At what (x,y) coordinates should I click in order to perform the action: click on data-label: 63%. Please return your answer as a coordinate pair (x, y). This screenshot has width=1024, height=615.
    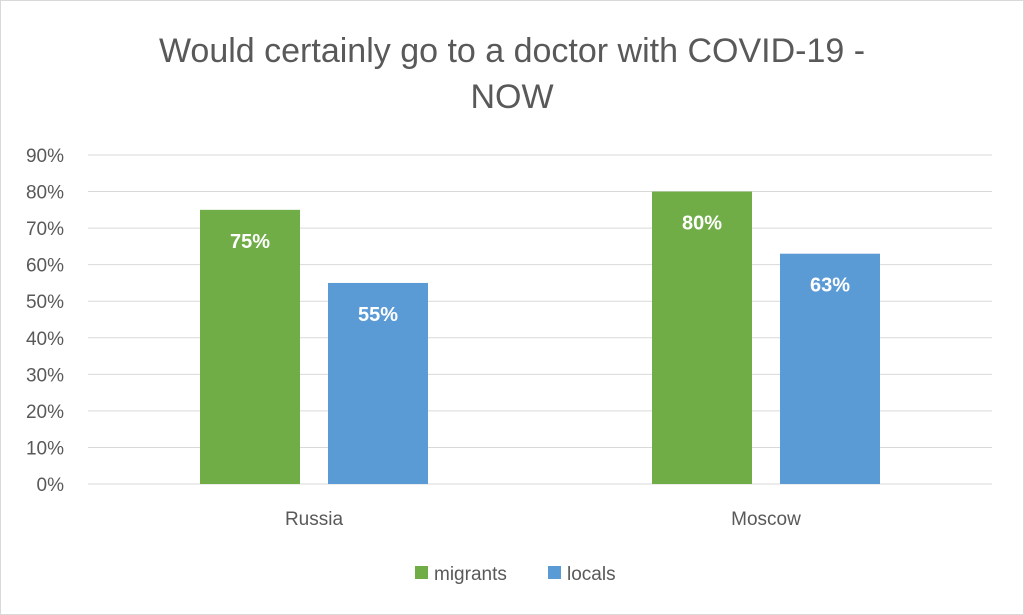
    Looking at the image, I should click on (830, 286).